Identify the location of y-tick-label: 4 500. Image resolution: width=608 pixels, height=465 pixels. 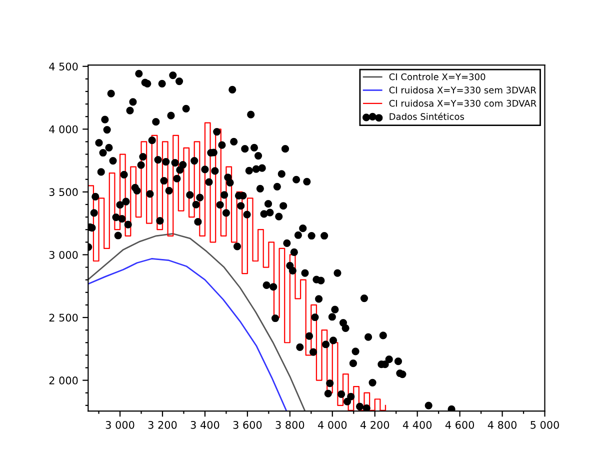
(63, 66).